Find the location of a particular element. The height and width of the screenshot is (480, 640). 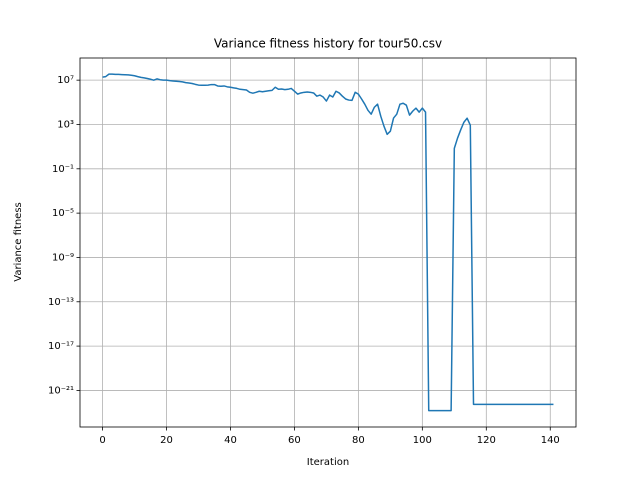

x-tick-label: 120 is located at coordinates (486, 440).